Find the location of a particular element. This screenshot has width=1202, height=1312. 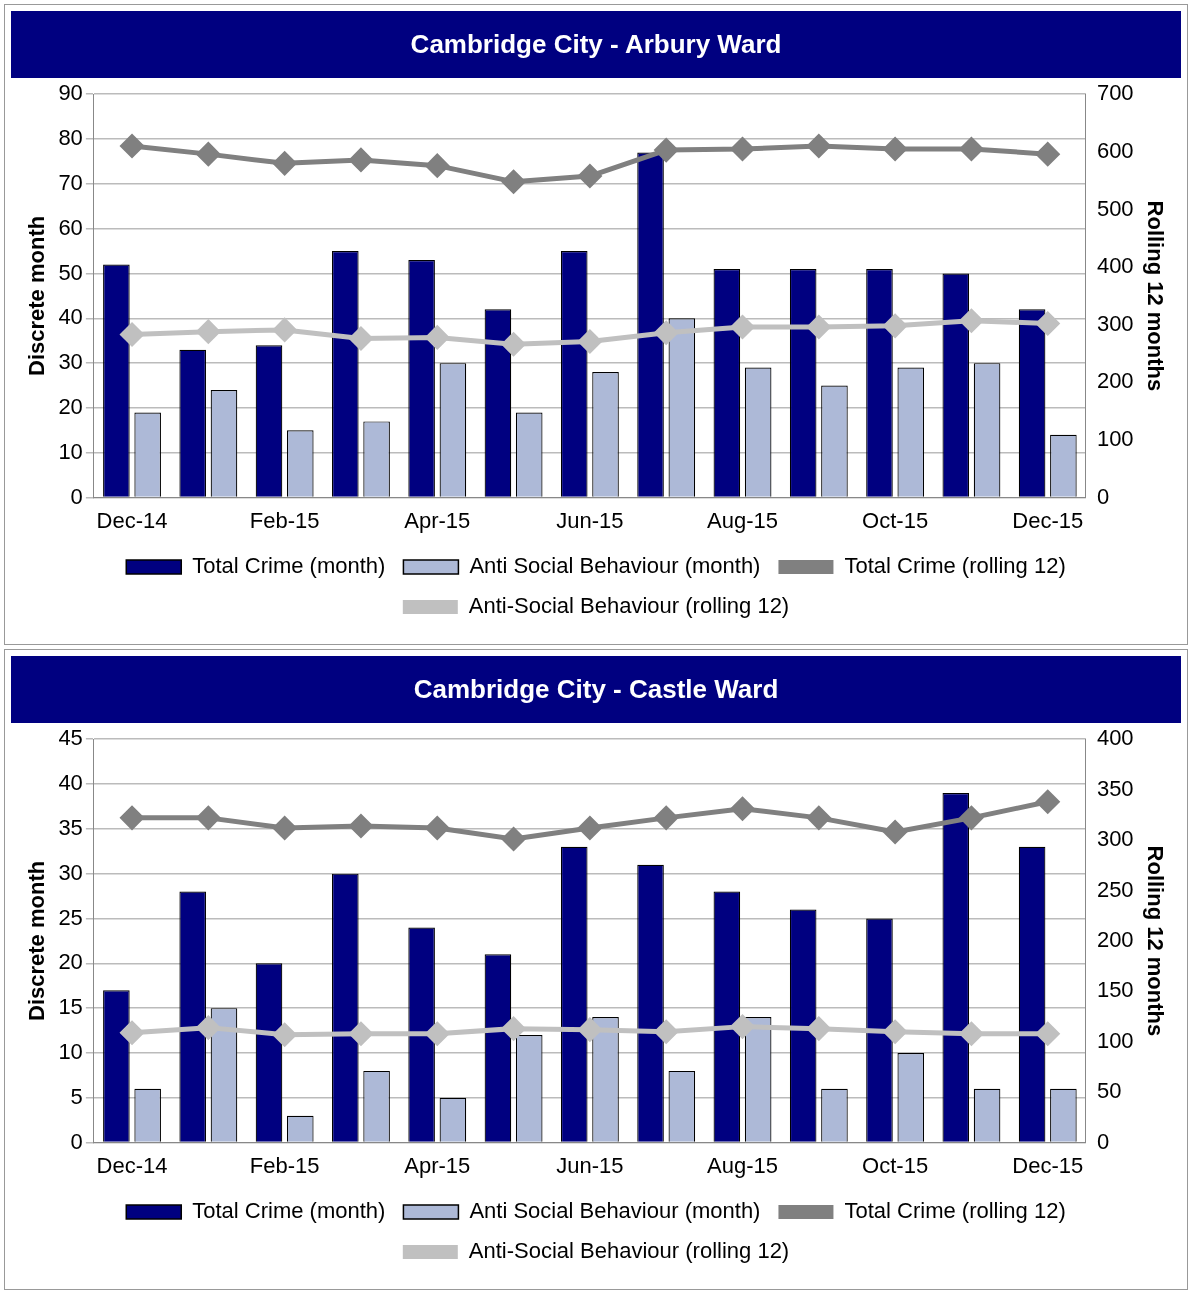

legend-label: Anti Social Behaviour (month) is located at coordinates (615, 566).